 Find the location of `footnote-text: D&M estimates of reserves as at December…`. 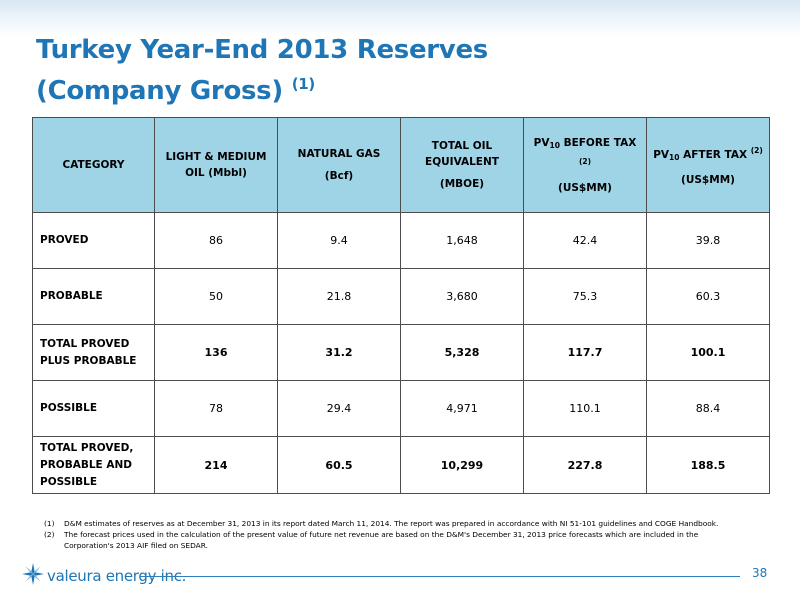

footnote-text: D&M estimates of reserves as at December… is located at coordinates (391, 523).